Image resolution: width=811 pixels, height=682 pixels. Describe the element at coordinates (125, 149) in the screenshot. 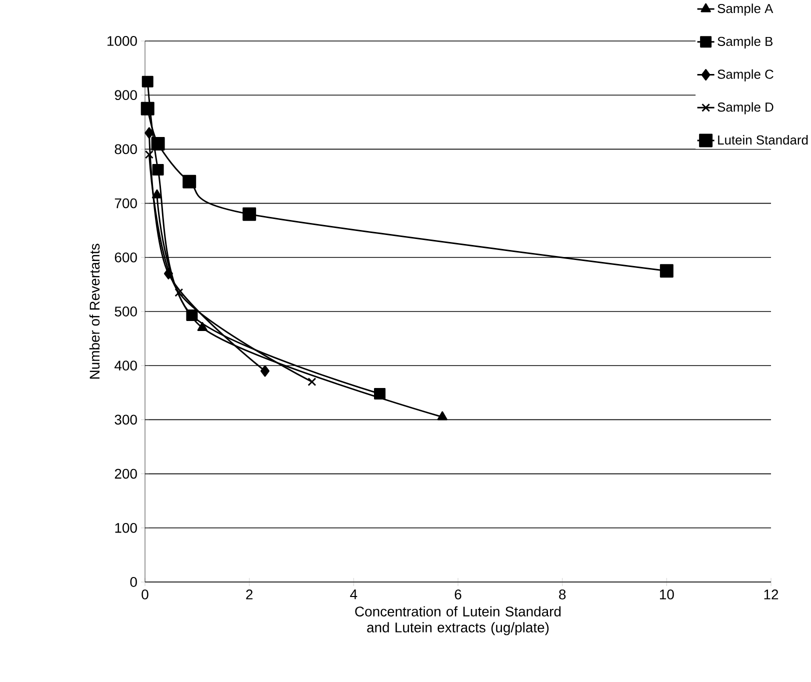

I see `y-tick-label: 800` at that location.